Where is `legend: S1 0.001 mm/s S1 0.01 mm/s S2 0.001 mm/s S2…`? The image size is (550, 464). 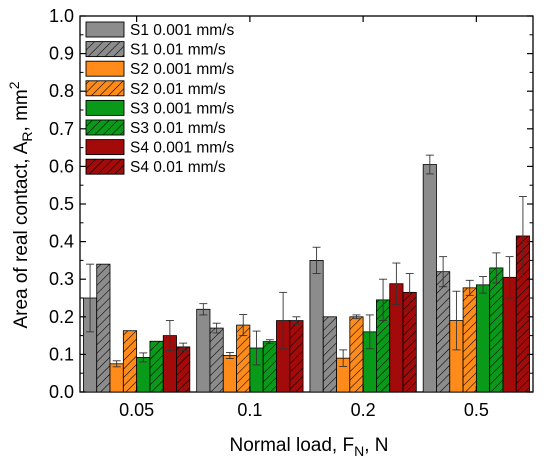 legend: S1 0.001 mm/s S1 0.01 mm/s S2 0.001 mm/s S2… is located at coordinates (159, 98).